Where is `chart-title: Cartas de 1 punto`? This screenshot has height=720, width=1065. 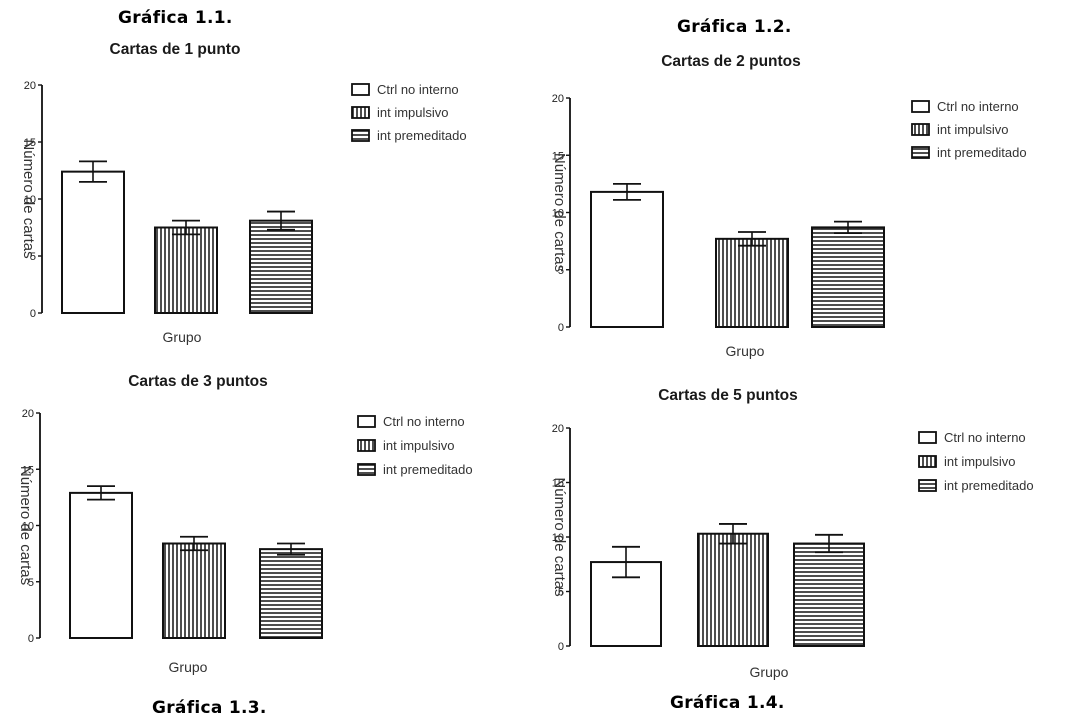
chart-title: Cartas de 1 punto is located at coordinates (175, 49).